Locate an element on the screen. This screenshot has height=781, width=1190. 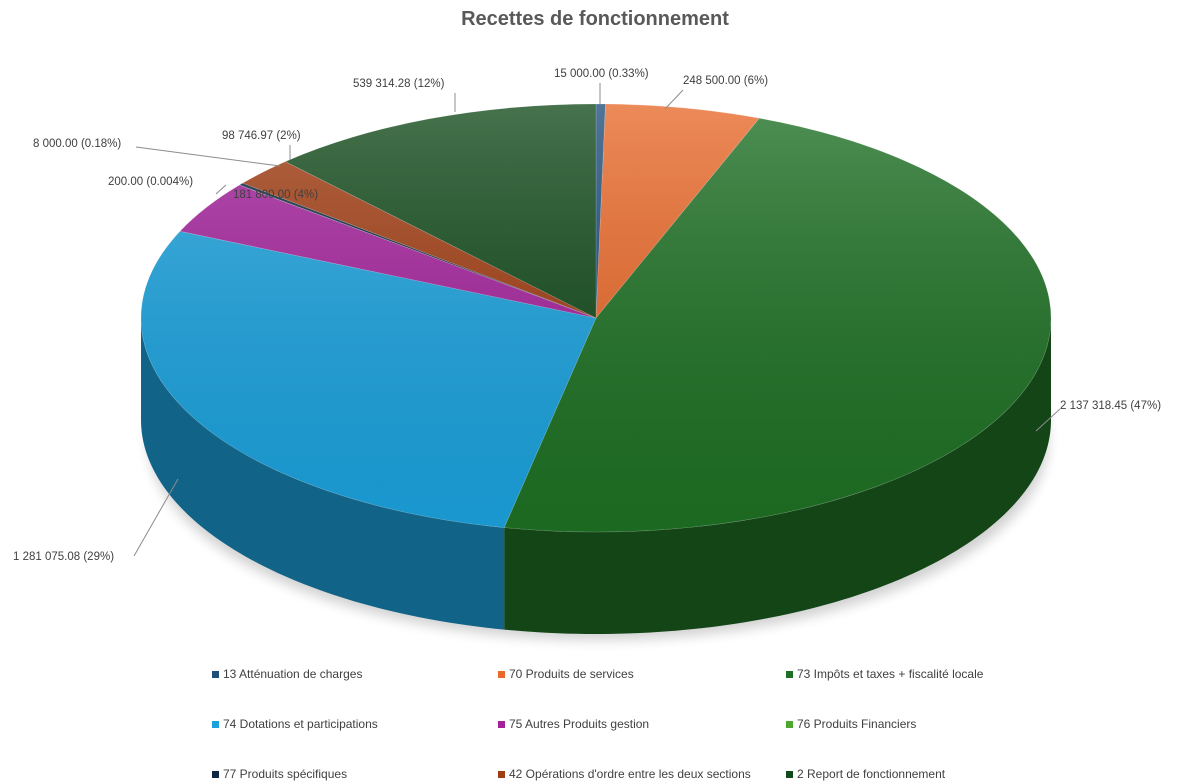
legend-item-1: 70 Produits de services is located at coordinates (566, 674).